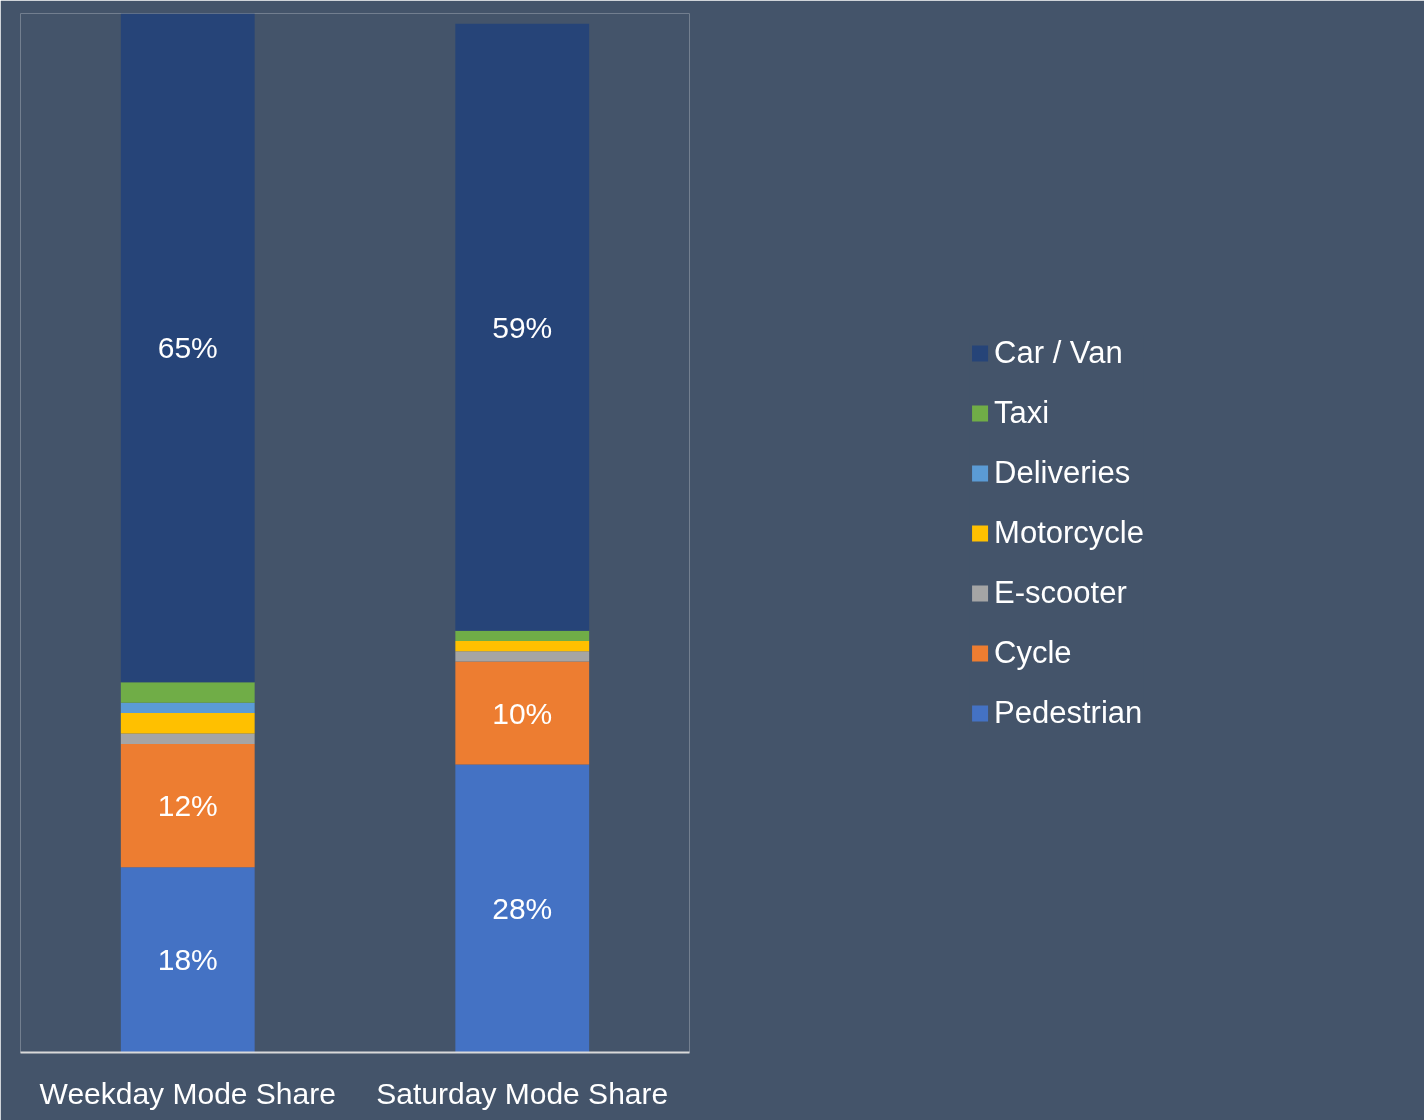  What do you see at coordinates (522, 1093) in the screenshot?
I see `x-tick-label: Saturday Mode Share` at bounding box center [522, 1093].